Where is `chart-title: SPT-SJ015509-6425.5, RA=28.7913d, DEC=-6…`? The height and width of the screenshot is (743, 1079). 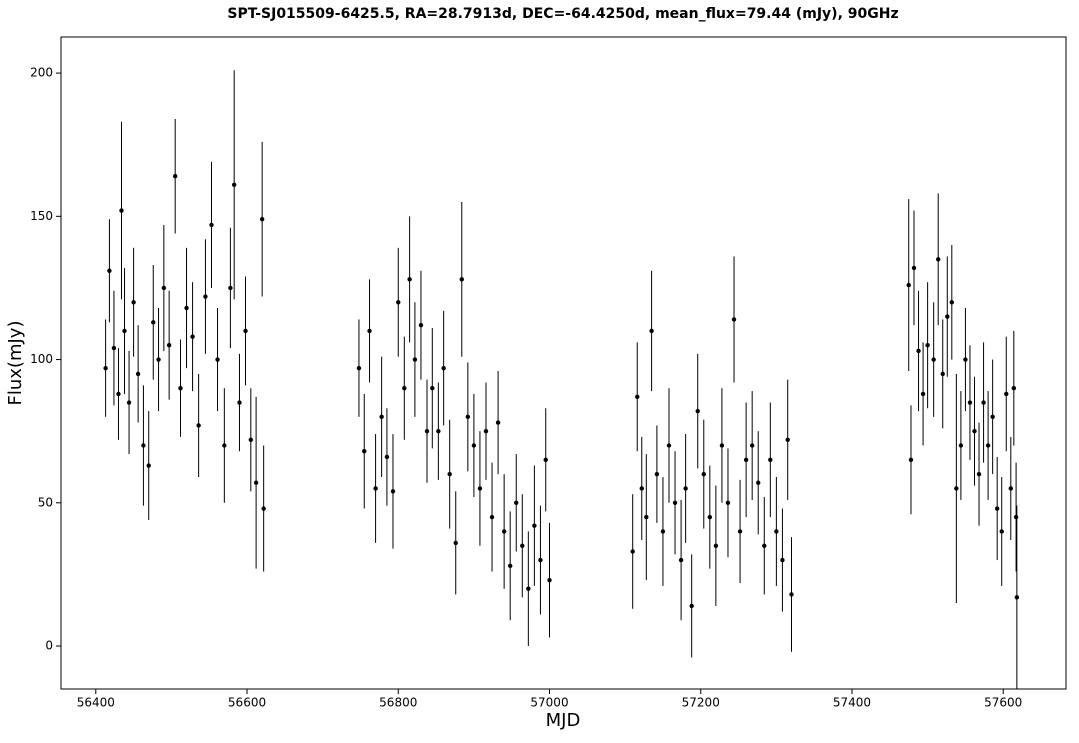
chart-title: SPT-SJ015509-6425.5, RA=28.7913d, DEC=-6… is located at coordinates (562, 14).